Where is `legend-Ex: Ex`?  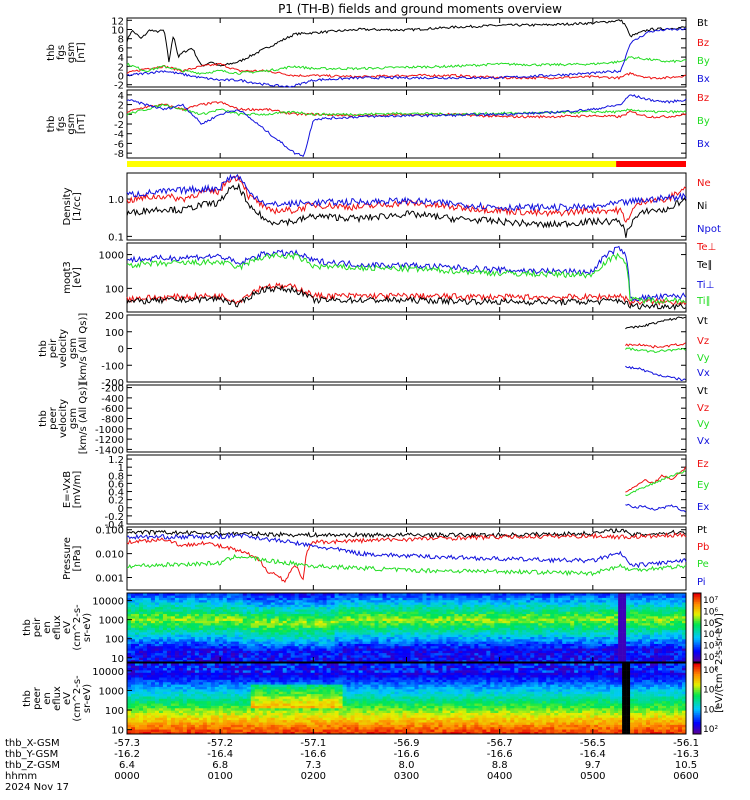 legend-Ex: Ex is located at coordinates (703, 507).